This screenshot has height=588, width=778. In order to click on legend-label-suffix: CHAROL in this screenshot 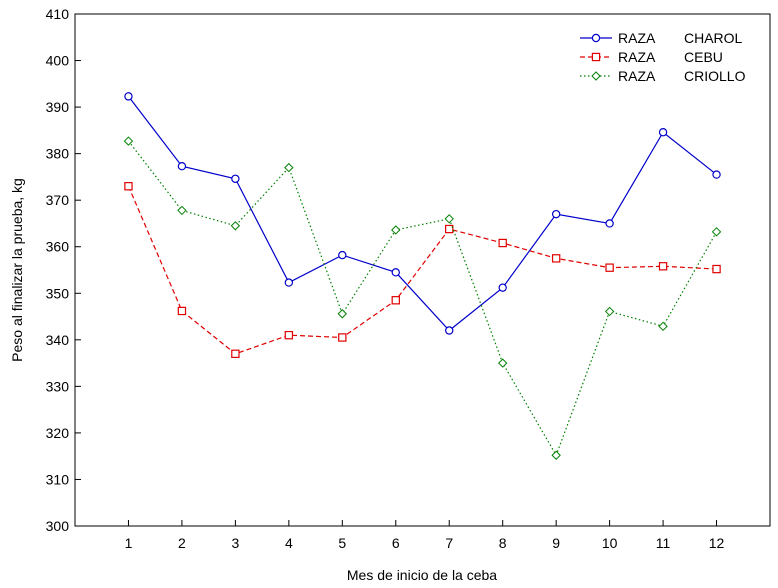, I will do `click(713, 38)`.